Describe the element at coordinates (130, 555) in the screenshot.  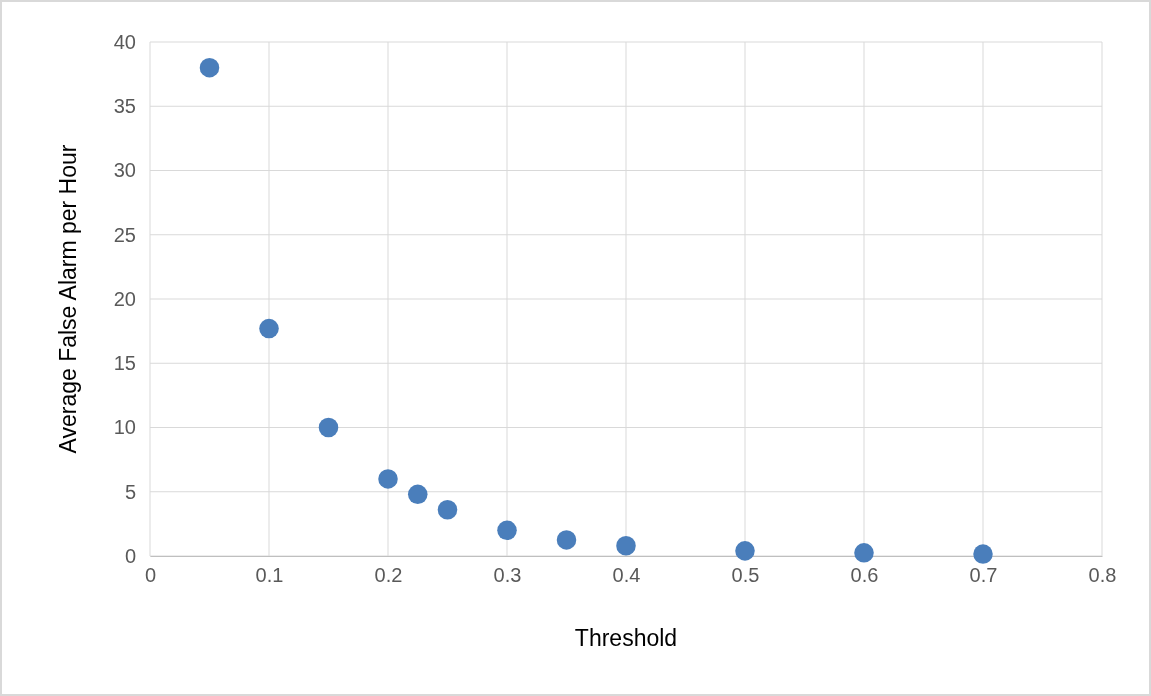
I see `y-tick-label: 0` at that location.